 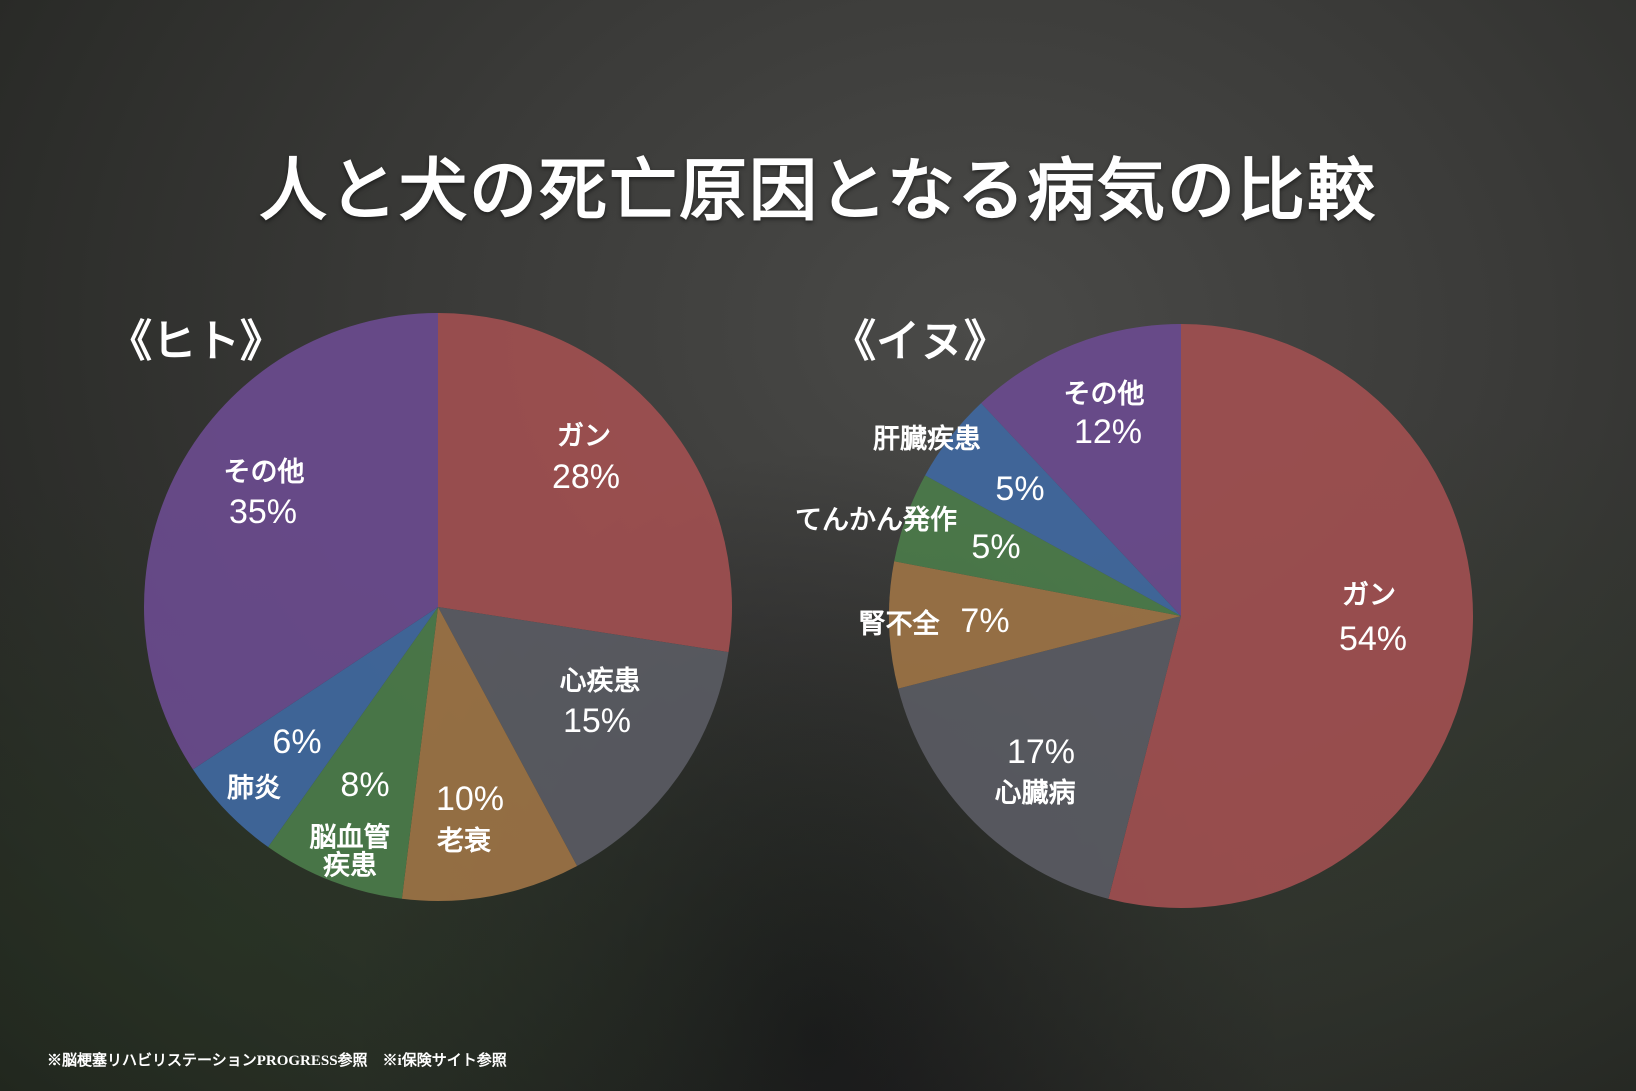 What do you see at coordinates (464, 840) in the screenshot?
I see `human-label-senility: 老衰` at bounding box center [464, 840].